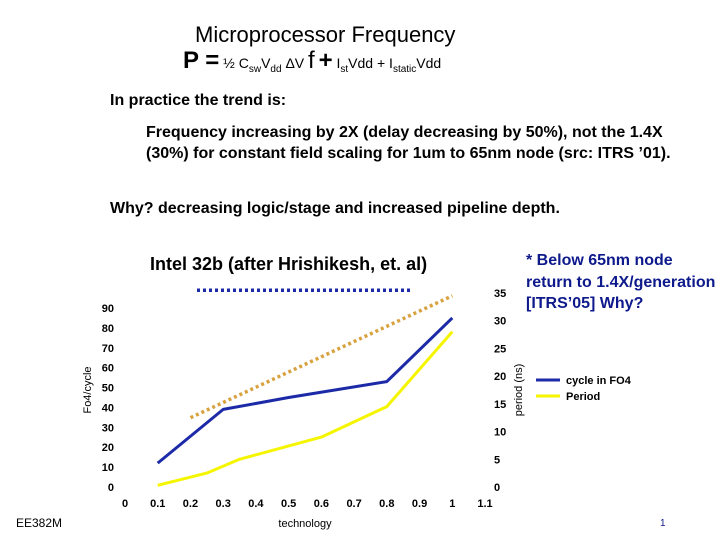  I want to click on y-left-tick-label: 40, so click(108, 408).